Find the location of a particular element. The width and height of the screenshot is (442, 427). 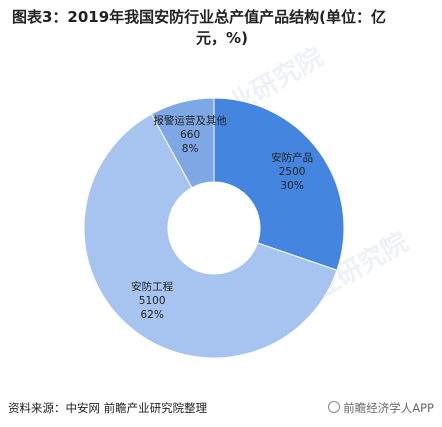

slice-label-1: 安防工程 5100 62% is located at coordinates (152, 301).